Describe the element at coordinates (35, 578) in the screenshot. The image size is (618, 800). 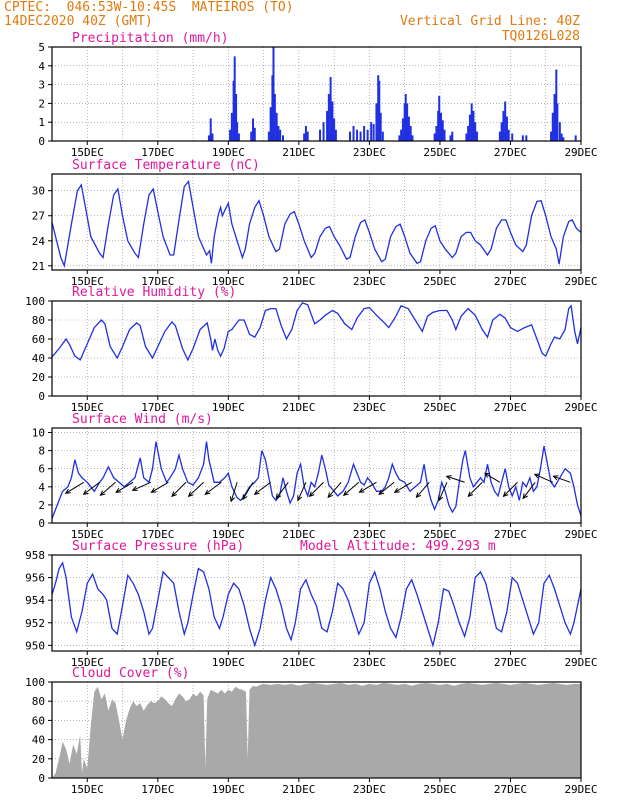
I see `y-tick-label: 956` at that location.